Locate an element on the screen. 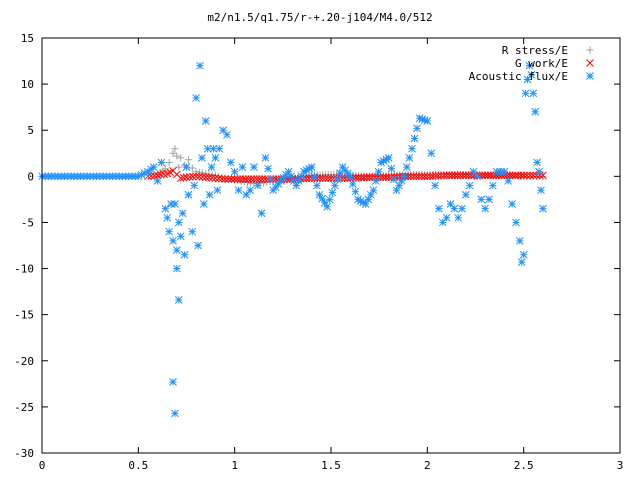  y-tick-label: -5 is located at coordinates (27, 222).